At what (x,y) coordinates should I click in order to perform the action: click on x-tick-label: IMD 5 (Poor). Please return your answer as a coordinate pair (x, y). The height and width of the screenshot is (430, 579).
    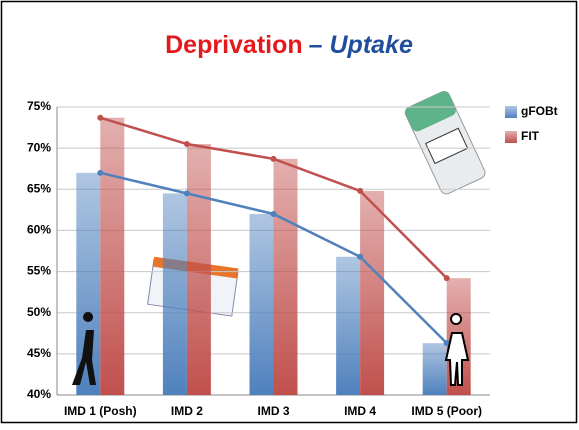
    Looking at the image, I should click on (446, 411).